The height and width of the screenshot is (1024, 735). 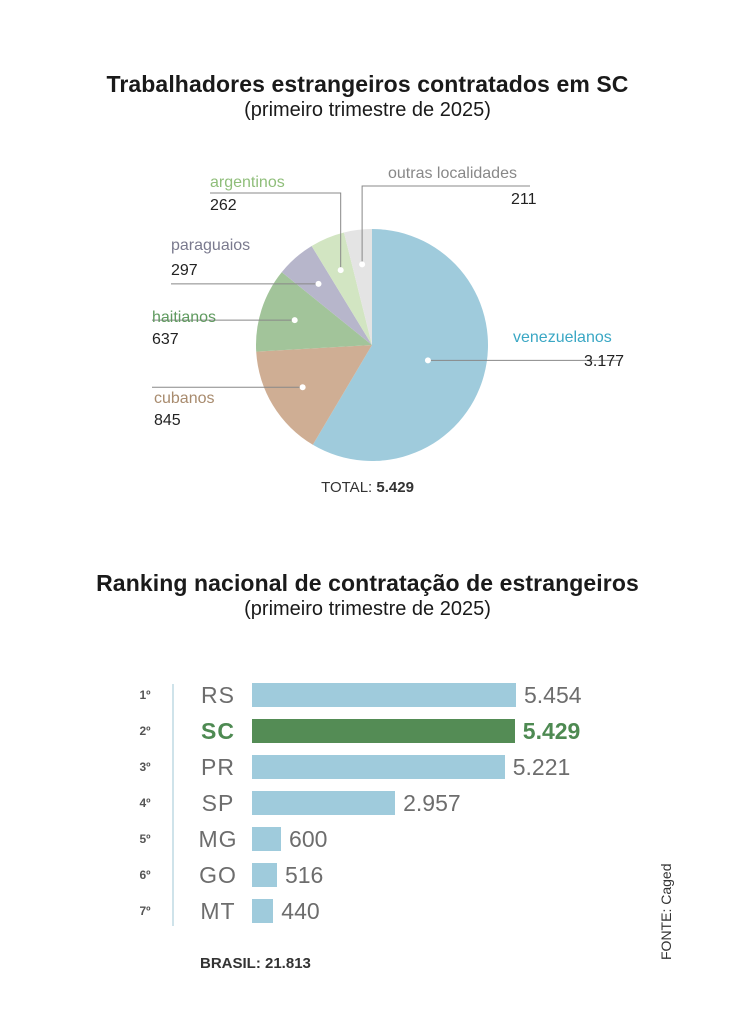 What do you see at coordinates (304, 875) in the screenshot?
I see `rank-value-label: 516` at bounding box center [304, 875].